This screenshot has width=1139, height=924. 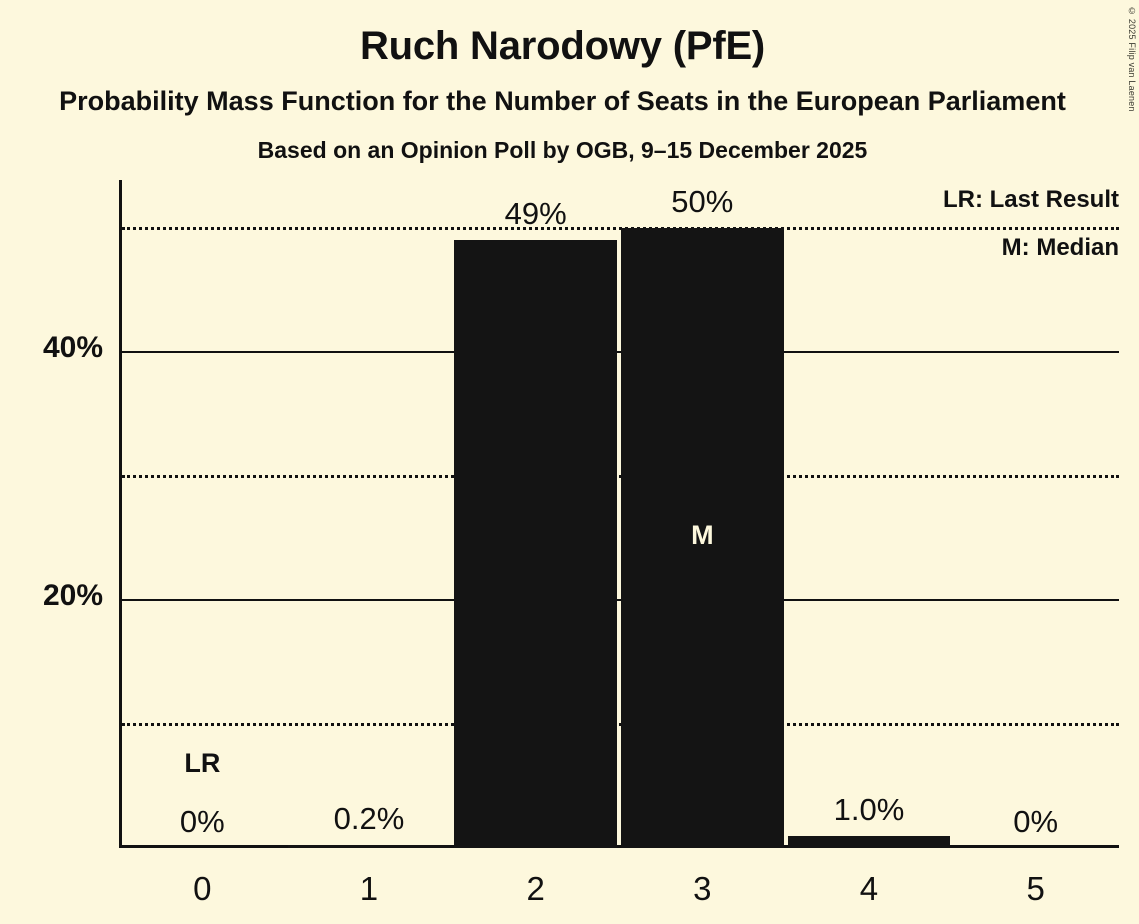 What do you see at coordinates (1060, 247) in the screenshot?
I see `legend-median: M: Median` at bounding box center [1060, 247].